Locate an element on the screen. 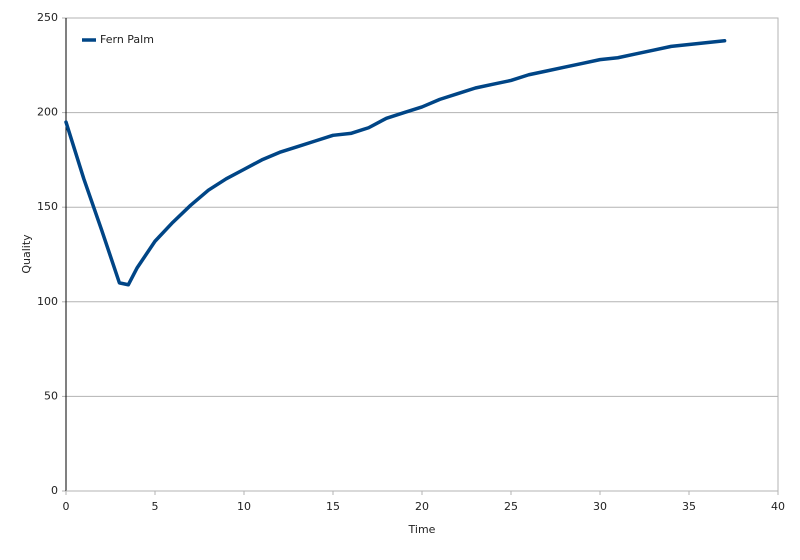  x-tick-label: 40 is located at coordinates (778, 506).